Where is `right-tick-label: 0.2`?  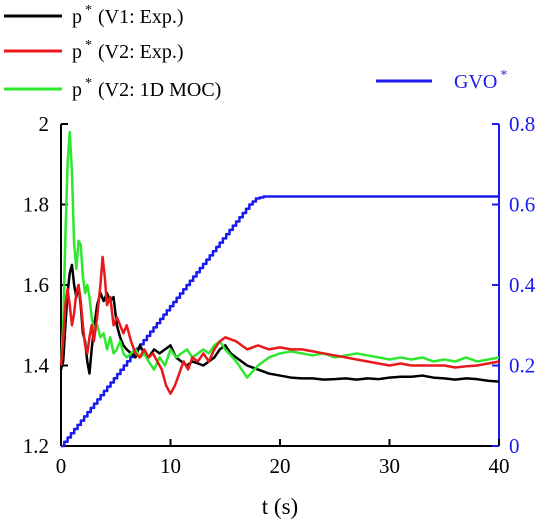 right-tick-label: 0.2 is located at coordinates (522, 366).